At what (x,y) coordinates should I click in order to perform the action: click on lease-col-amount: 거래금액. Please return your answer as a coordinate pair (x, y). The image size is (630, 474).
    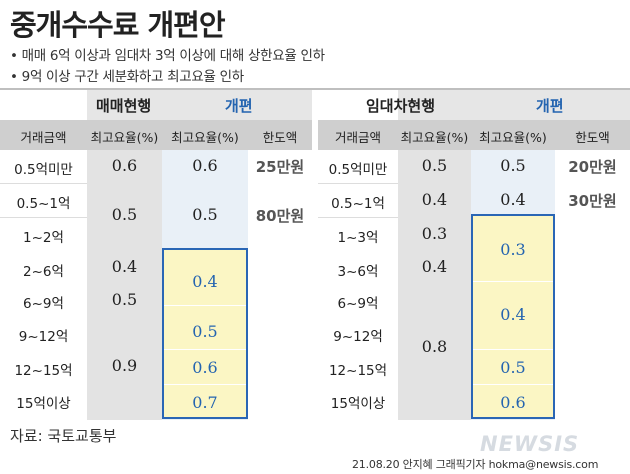
    Looking at the image, I should click on (357, 137).